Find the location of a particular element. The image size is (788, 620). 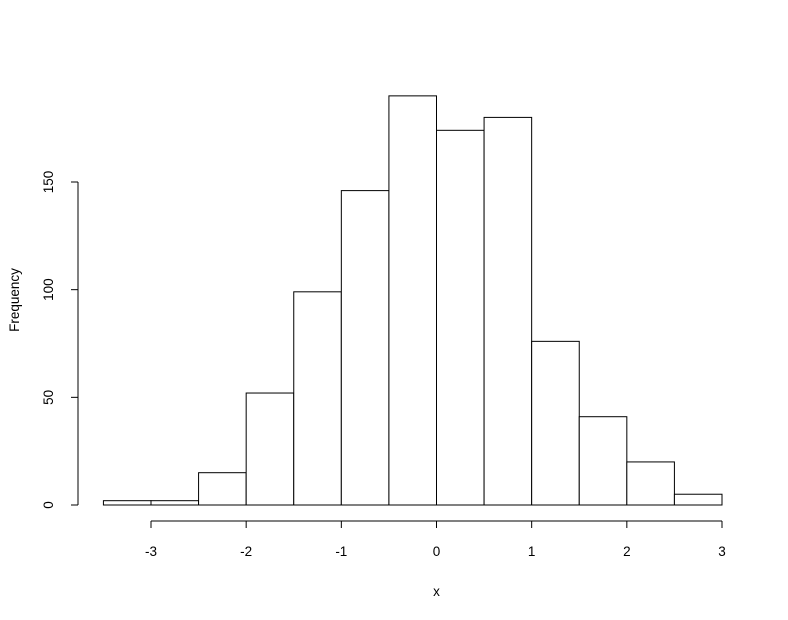

x-axis-label: x is located at coordinates (436, 591).